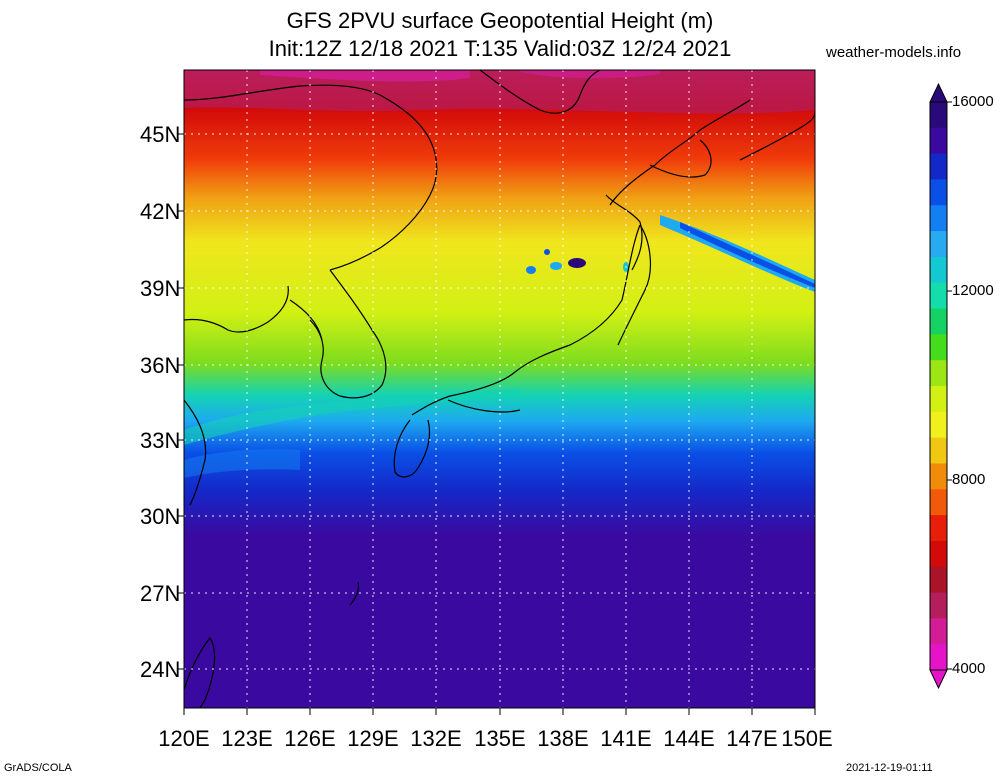  Describe the element at coordinates (160, 669) in the screenshot. I see `lat-label-24n: 24N` at that location.